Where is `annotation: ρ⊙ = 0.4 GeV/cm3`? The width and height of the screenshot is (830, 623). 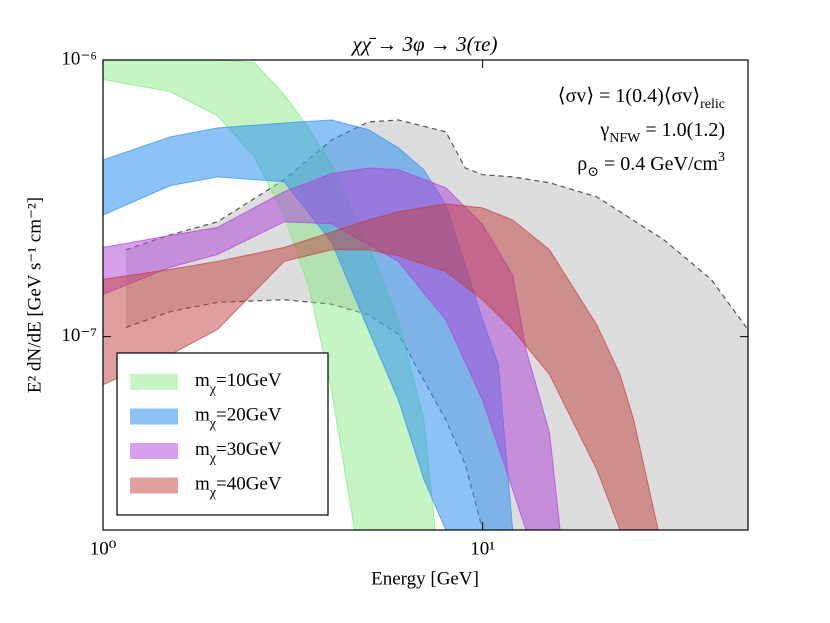 annotation: ρ⊙ = 0.4 GeV/cm3 is located at coordinates (651, 165).